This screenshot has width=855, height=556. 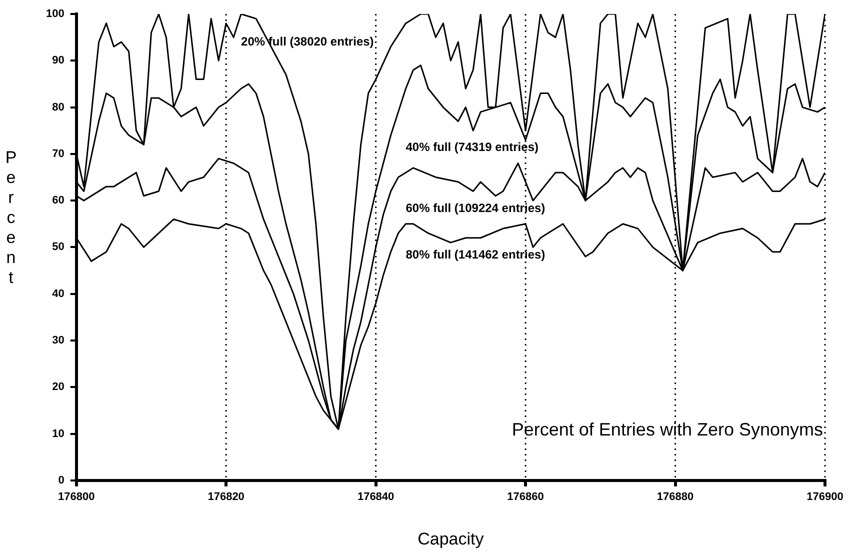 What do you see at coordinates (58, 340) in the screenshot?
I see `y-tick-label: 30` at bounding box center [58, 340].